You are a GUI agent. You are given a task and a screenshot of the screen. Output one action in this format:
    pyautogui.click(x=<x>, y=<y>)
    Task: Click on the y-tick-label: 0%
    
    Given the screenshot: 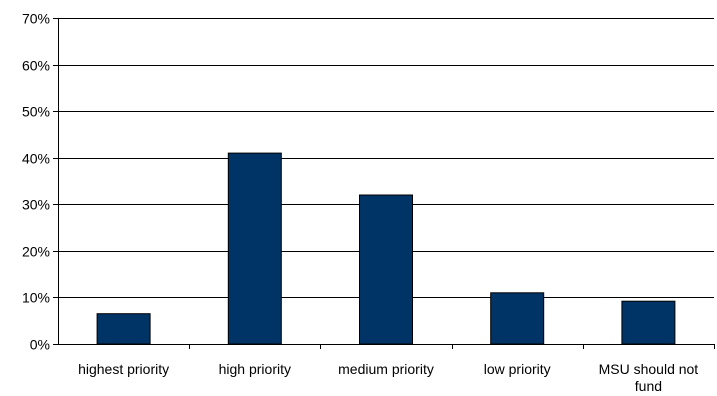 What is the action you would take?
    pyautogui.click(x=40, y=345)
    